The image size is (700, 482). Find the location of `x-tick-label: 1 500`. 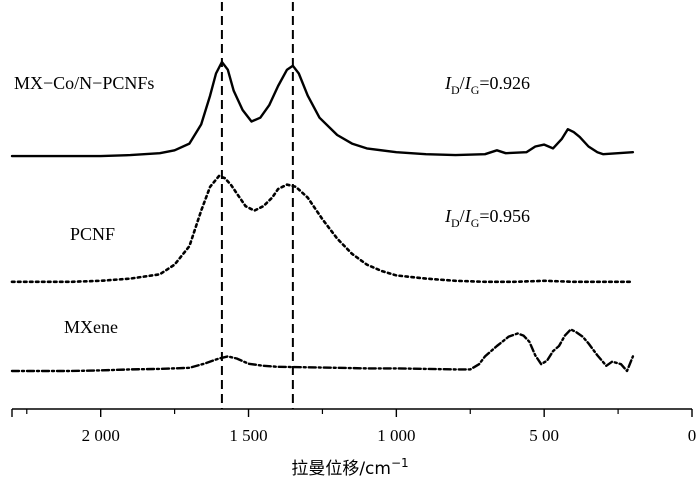

x-tick-label: 1 500 is located at coordinates (248, 435).